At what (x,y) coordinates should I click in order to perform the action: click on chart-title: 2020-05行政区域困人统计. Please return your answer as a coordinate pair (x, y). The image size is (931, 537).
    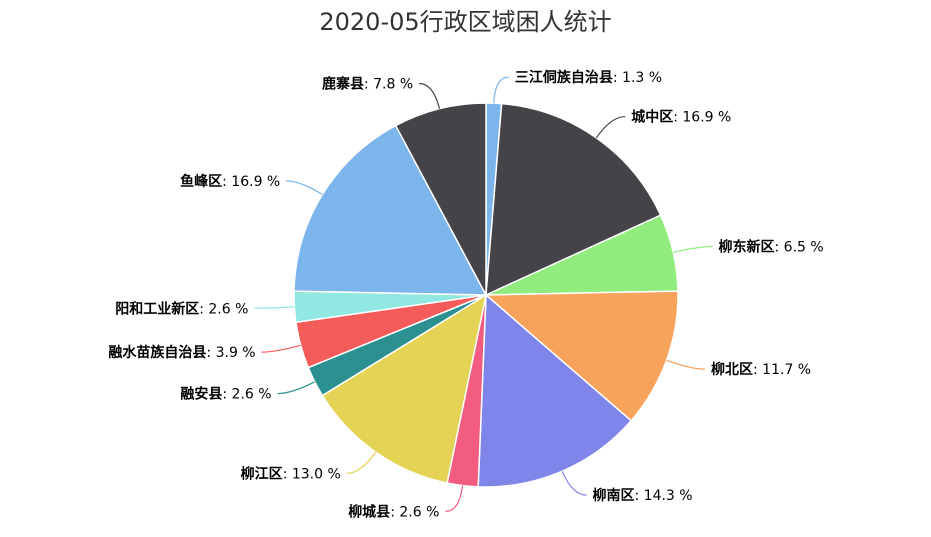
    Looking at the image, I should click on (465, 22).